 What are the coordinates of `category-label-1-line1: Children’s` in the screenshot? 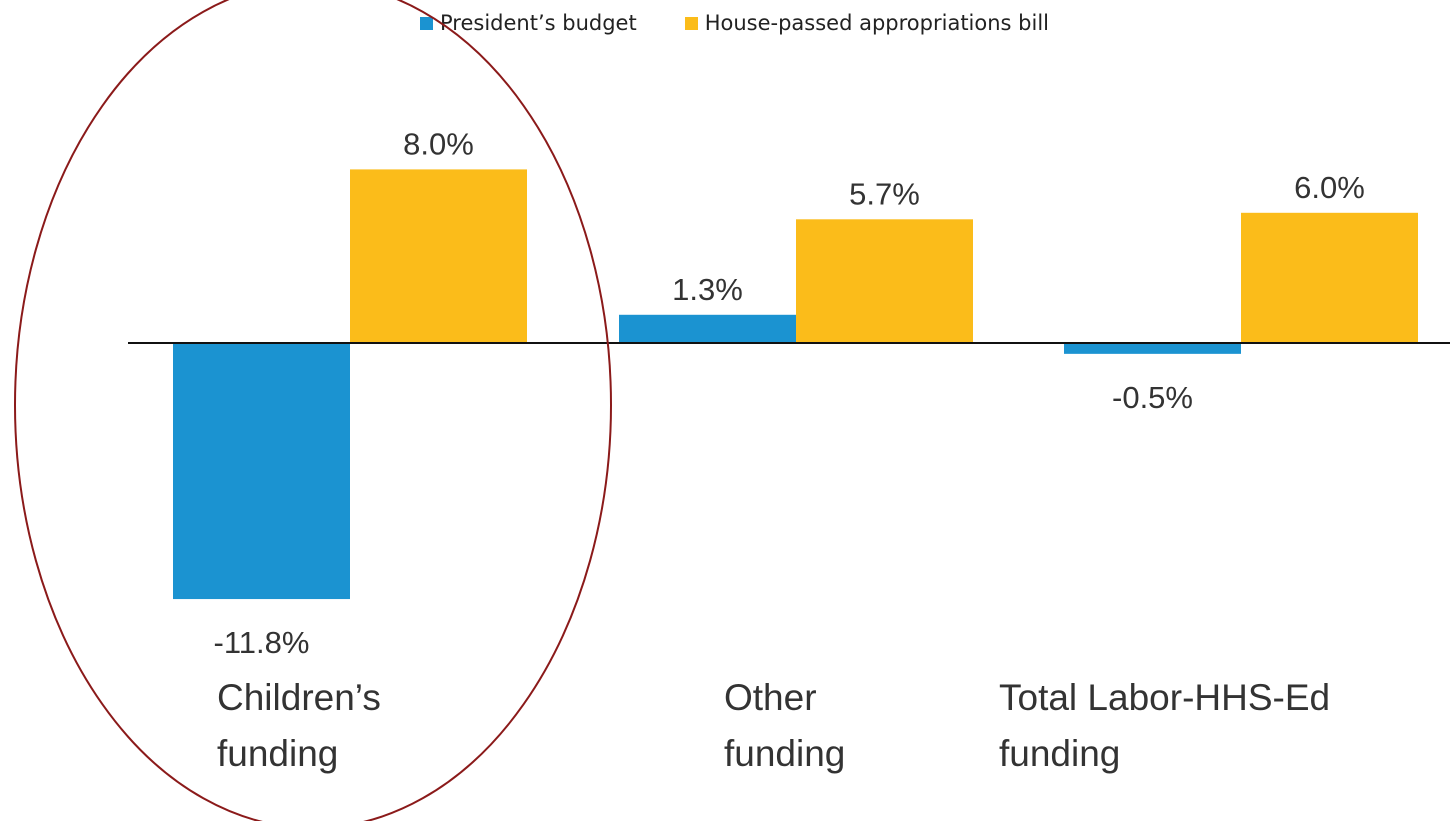 It's located at (299, 697).